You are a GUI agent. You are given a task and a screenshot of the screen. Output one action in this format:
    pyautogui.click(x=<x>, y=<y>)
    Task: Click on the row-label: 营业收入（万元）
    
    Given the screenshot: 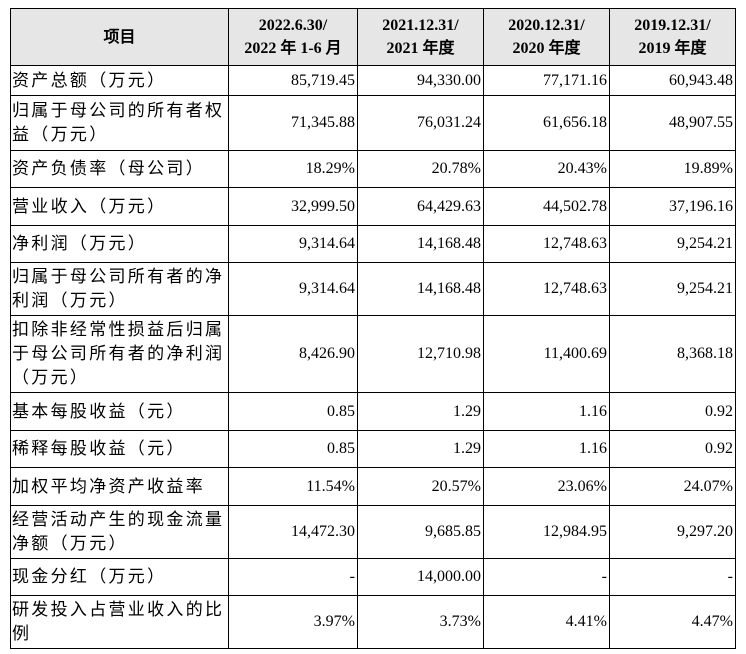 What is the action you would take?
    pyautogui.click(x=119, y=206)
    